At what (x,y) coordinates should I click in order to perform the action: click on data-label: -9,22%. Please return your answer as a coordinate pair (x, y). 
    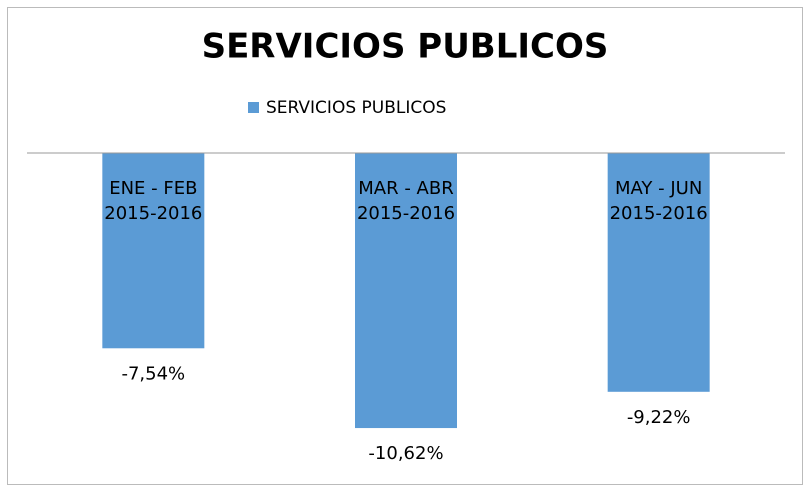
    Looking at the image, I should click on (659, 417).